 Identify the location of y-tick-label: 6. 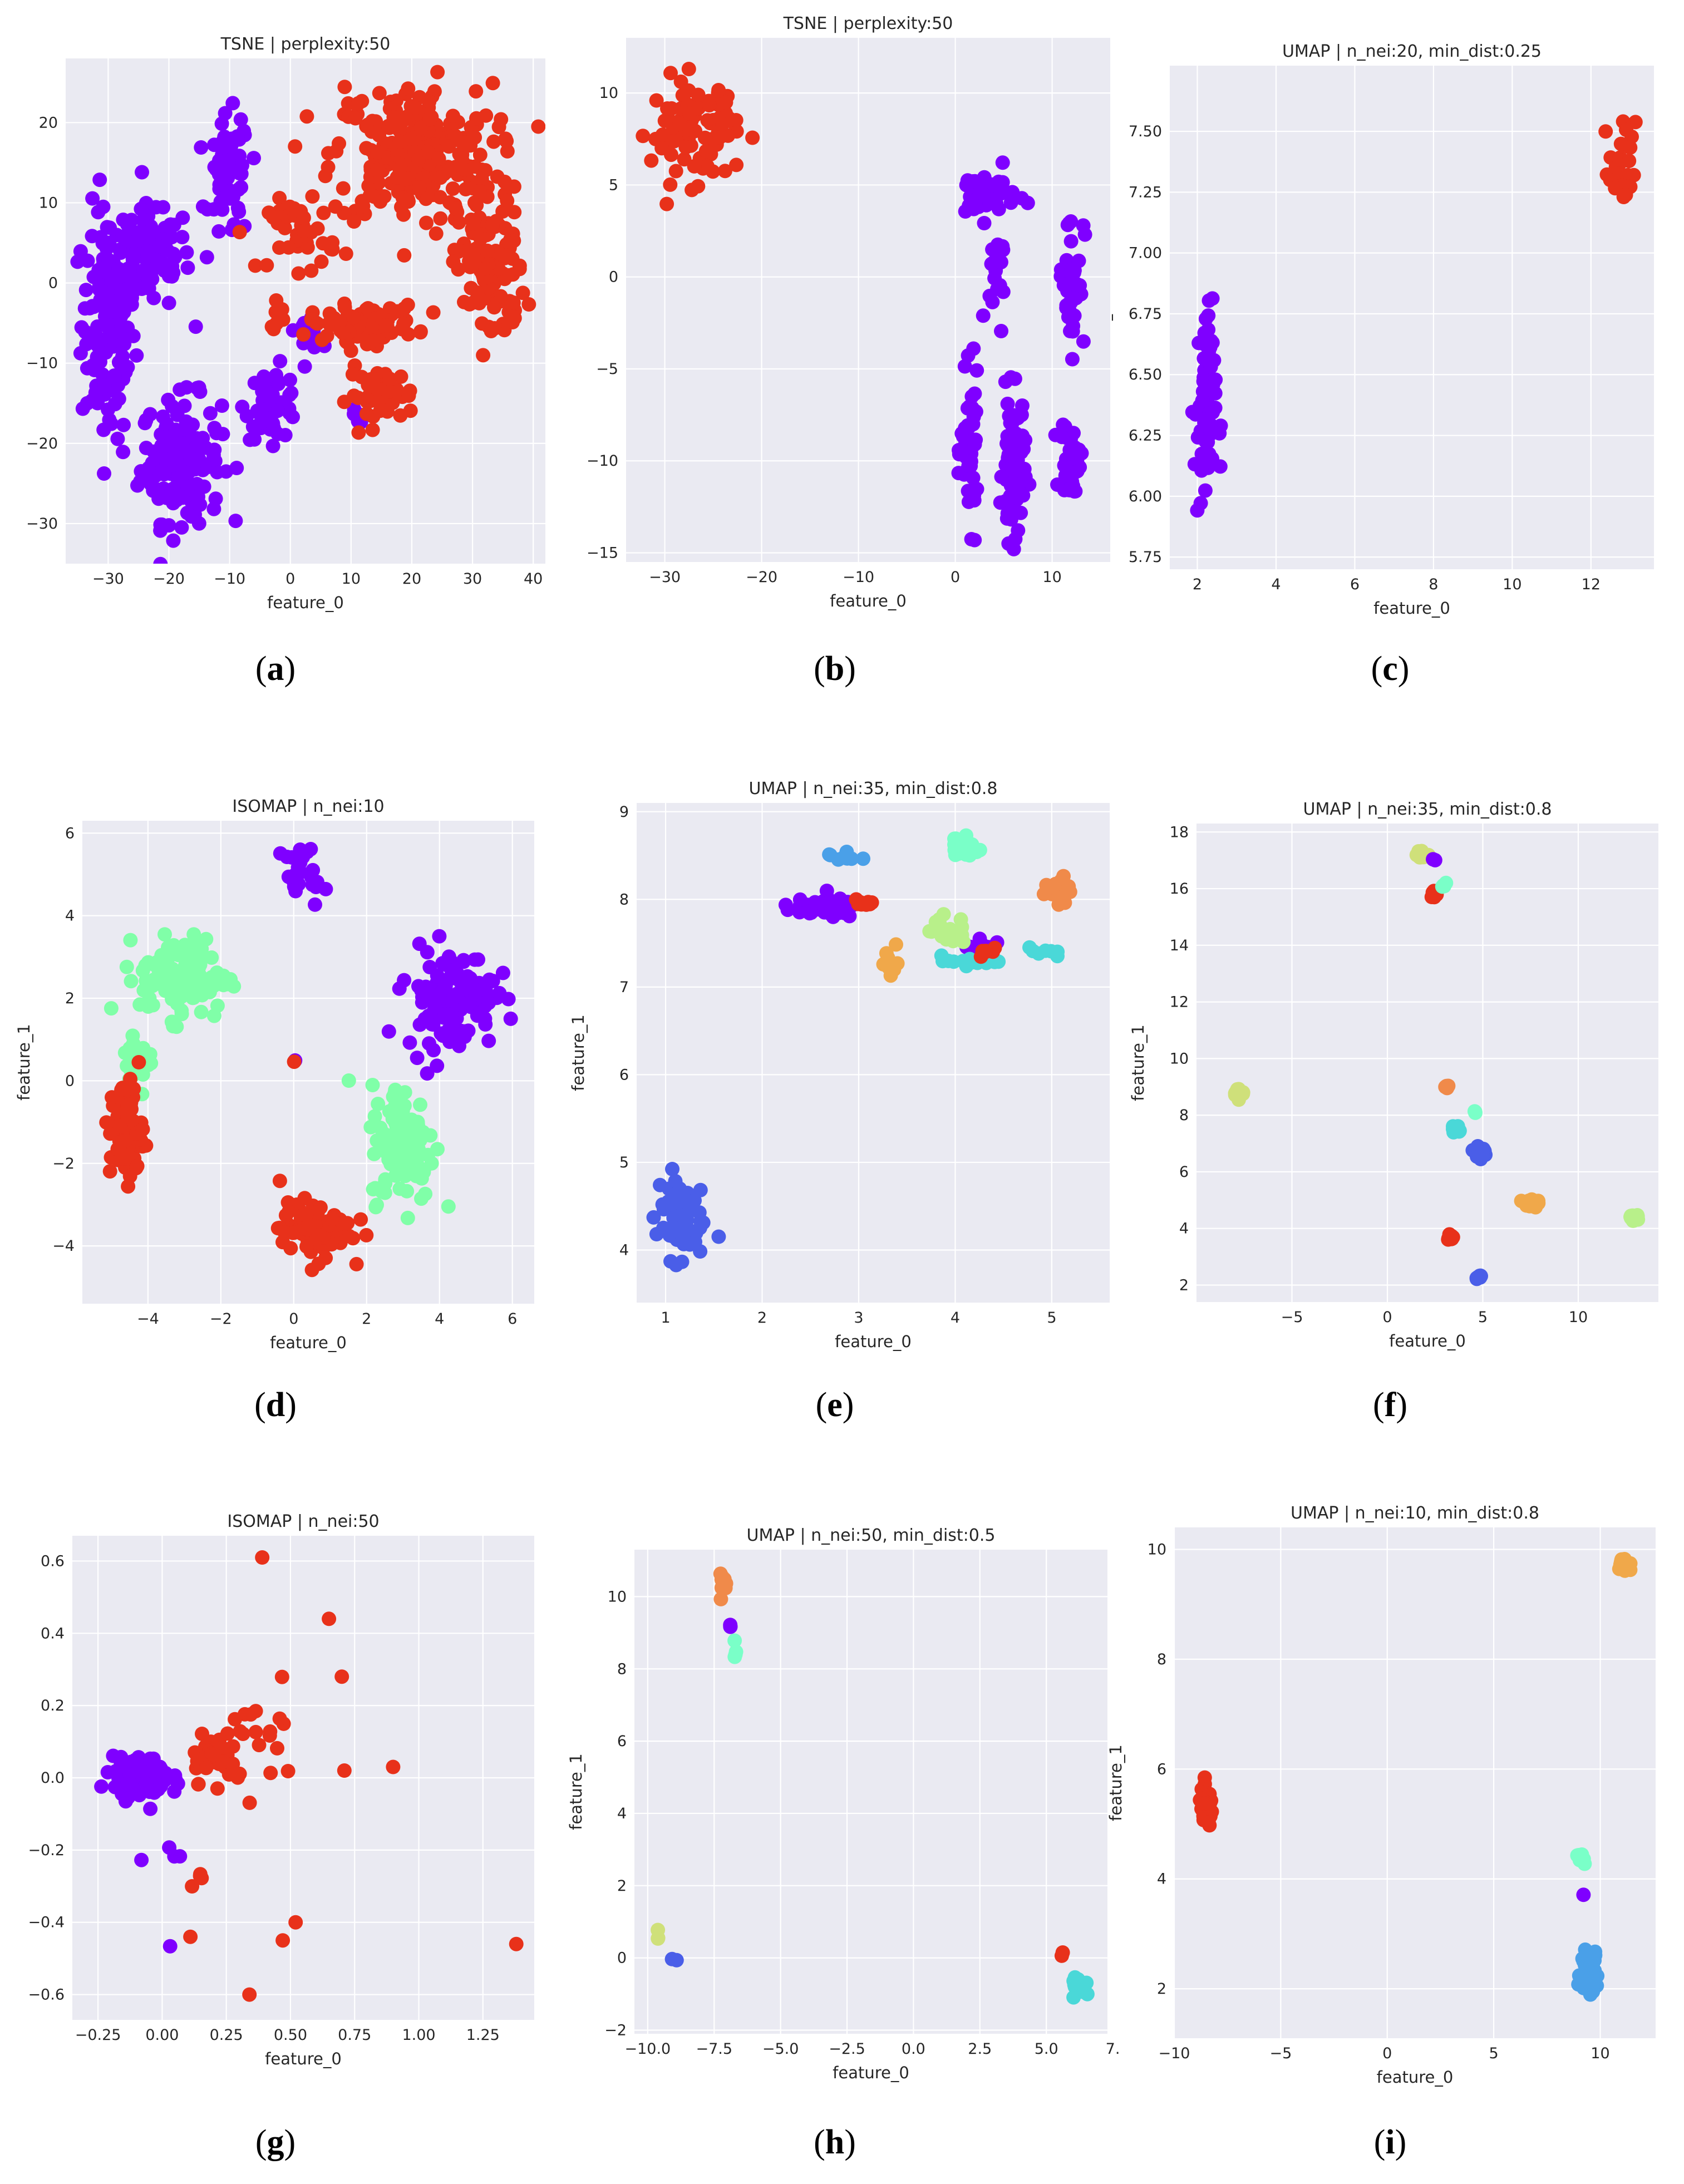
(624, 1074).